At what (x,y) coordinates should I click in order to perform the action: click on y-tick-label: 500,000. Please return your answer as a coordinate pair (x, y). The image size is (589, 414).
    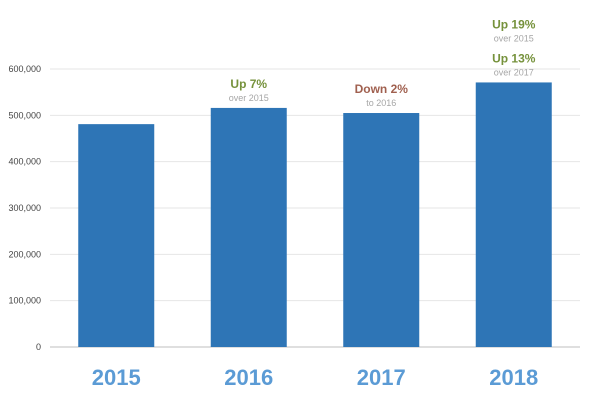
    Looking at the image, I should click on (24, 115).